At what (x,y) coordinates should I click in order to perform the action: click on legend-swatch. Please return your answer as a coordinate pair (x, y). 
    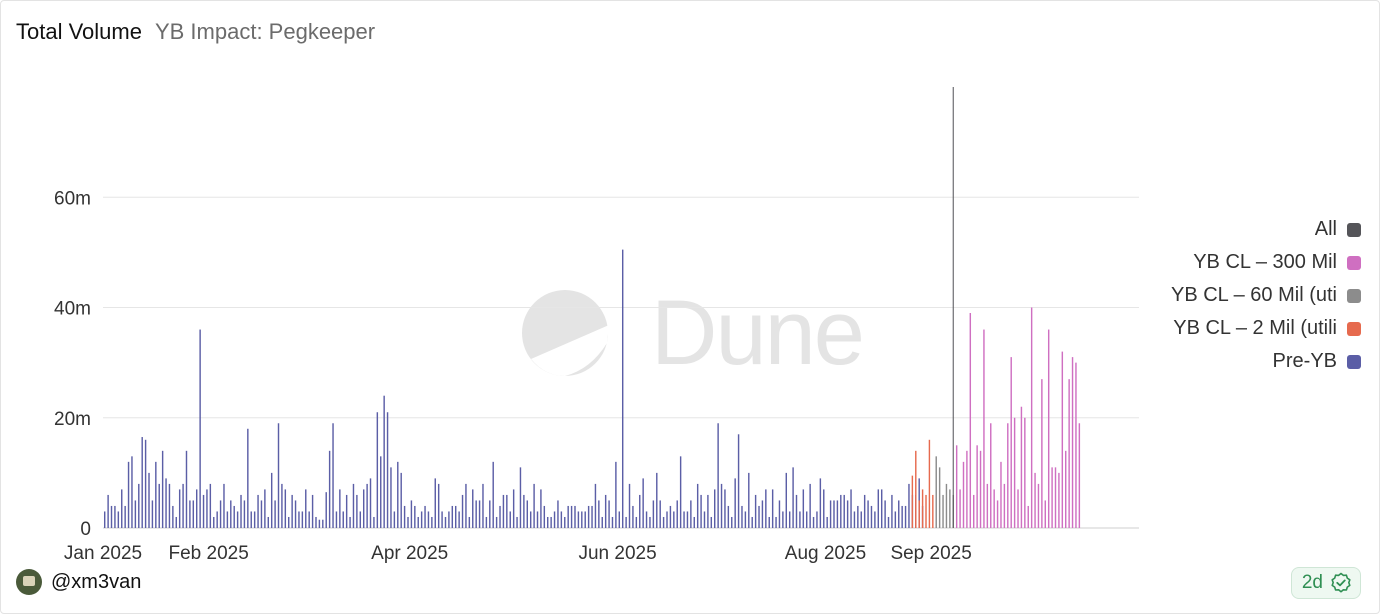
    Looking at the image, I should click on (1354, 328).